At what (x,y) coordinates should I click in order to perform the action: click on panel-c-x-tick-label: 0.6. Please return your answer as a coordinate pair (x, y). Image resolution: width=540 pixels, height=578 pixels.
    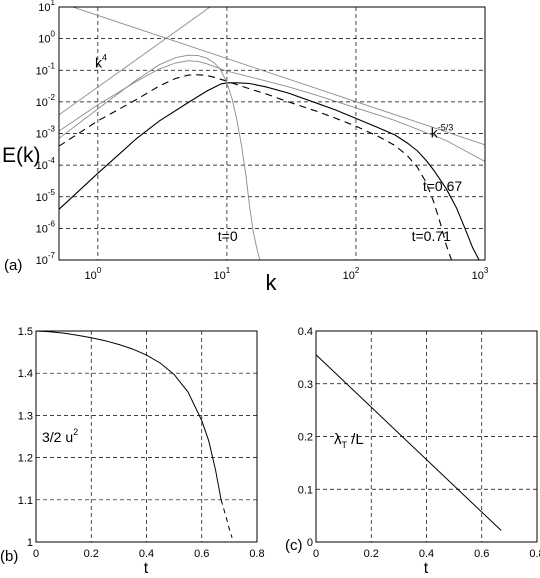
    Looking at the image, I should click on (481, 554).